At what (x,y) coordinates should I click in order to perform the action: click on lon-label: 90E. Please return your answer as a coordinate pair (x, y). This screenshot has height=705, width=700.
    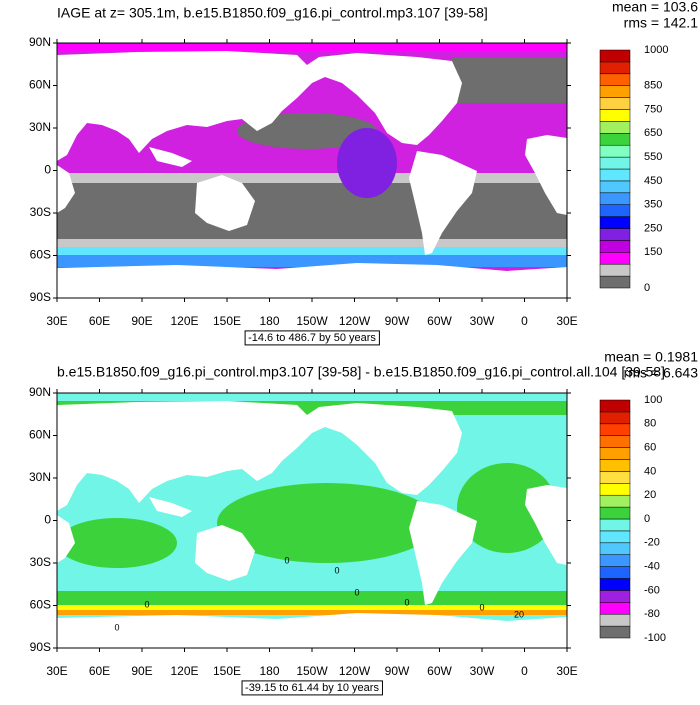
    Looking at the image, I should click on (141, 321).